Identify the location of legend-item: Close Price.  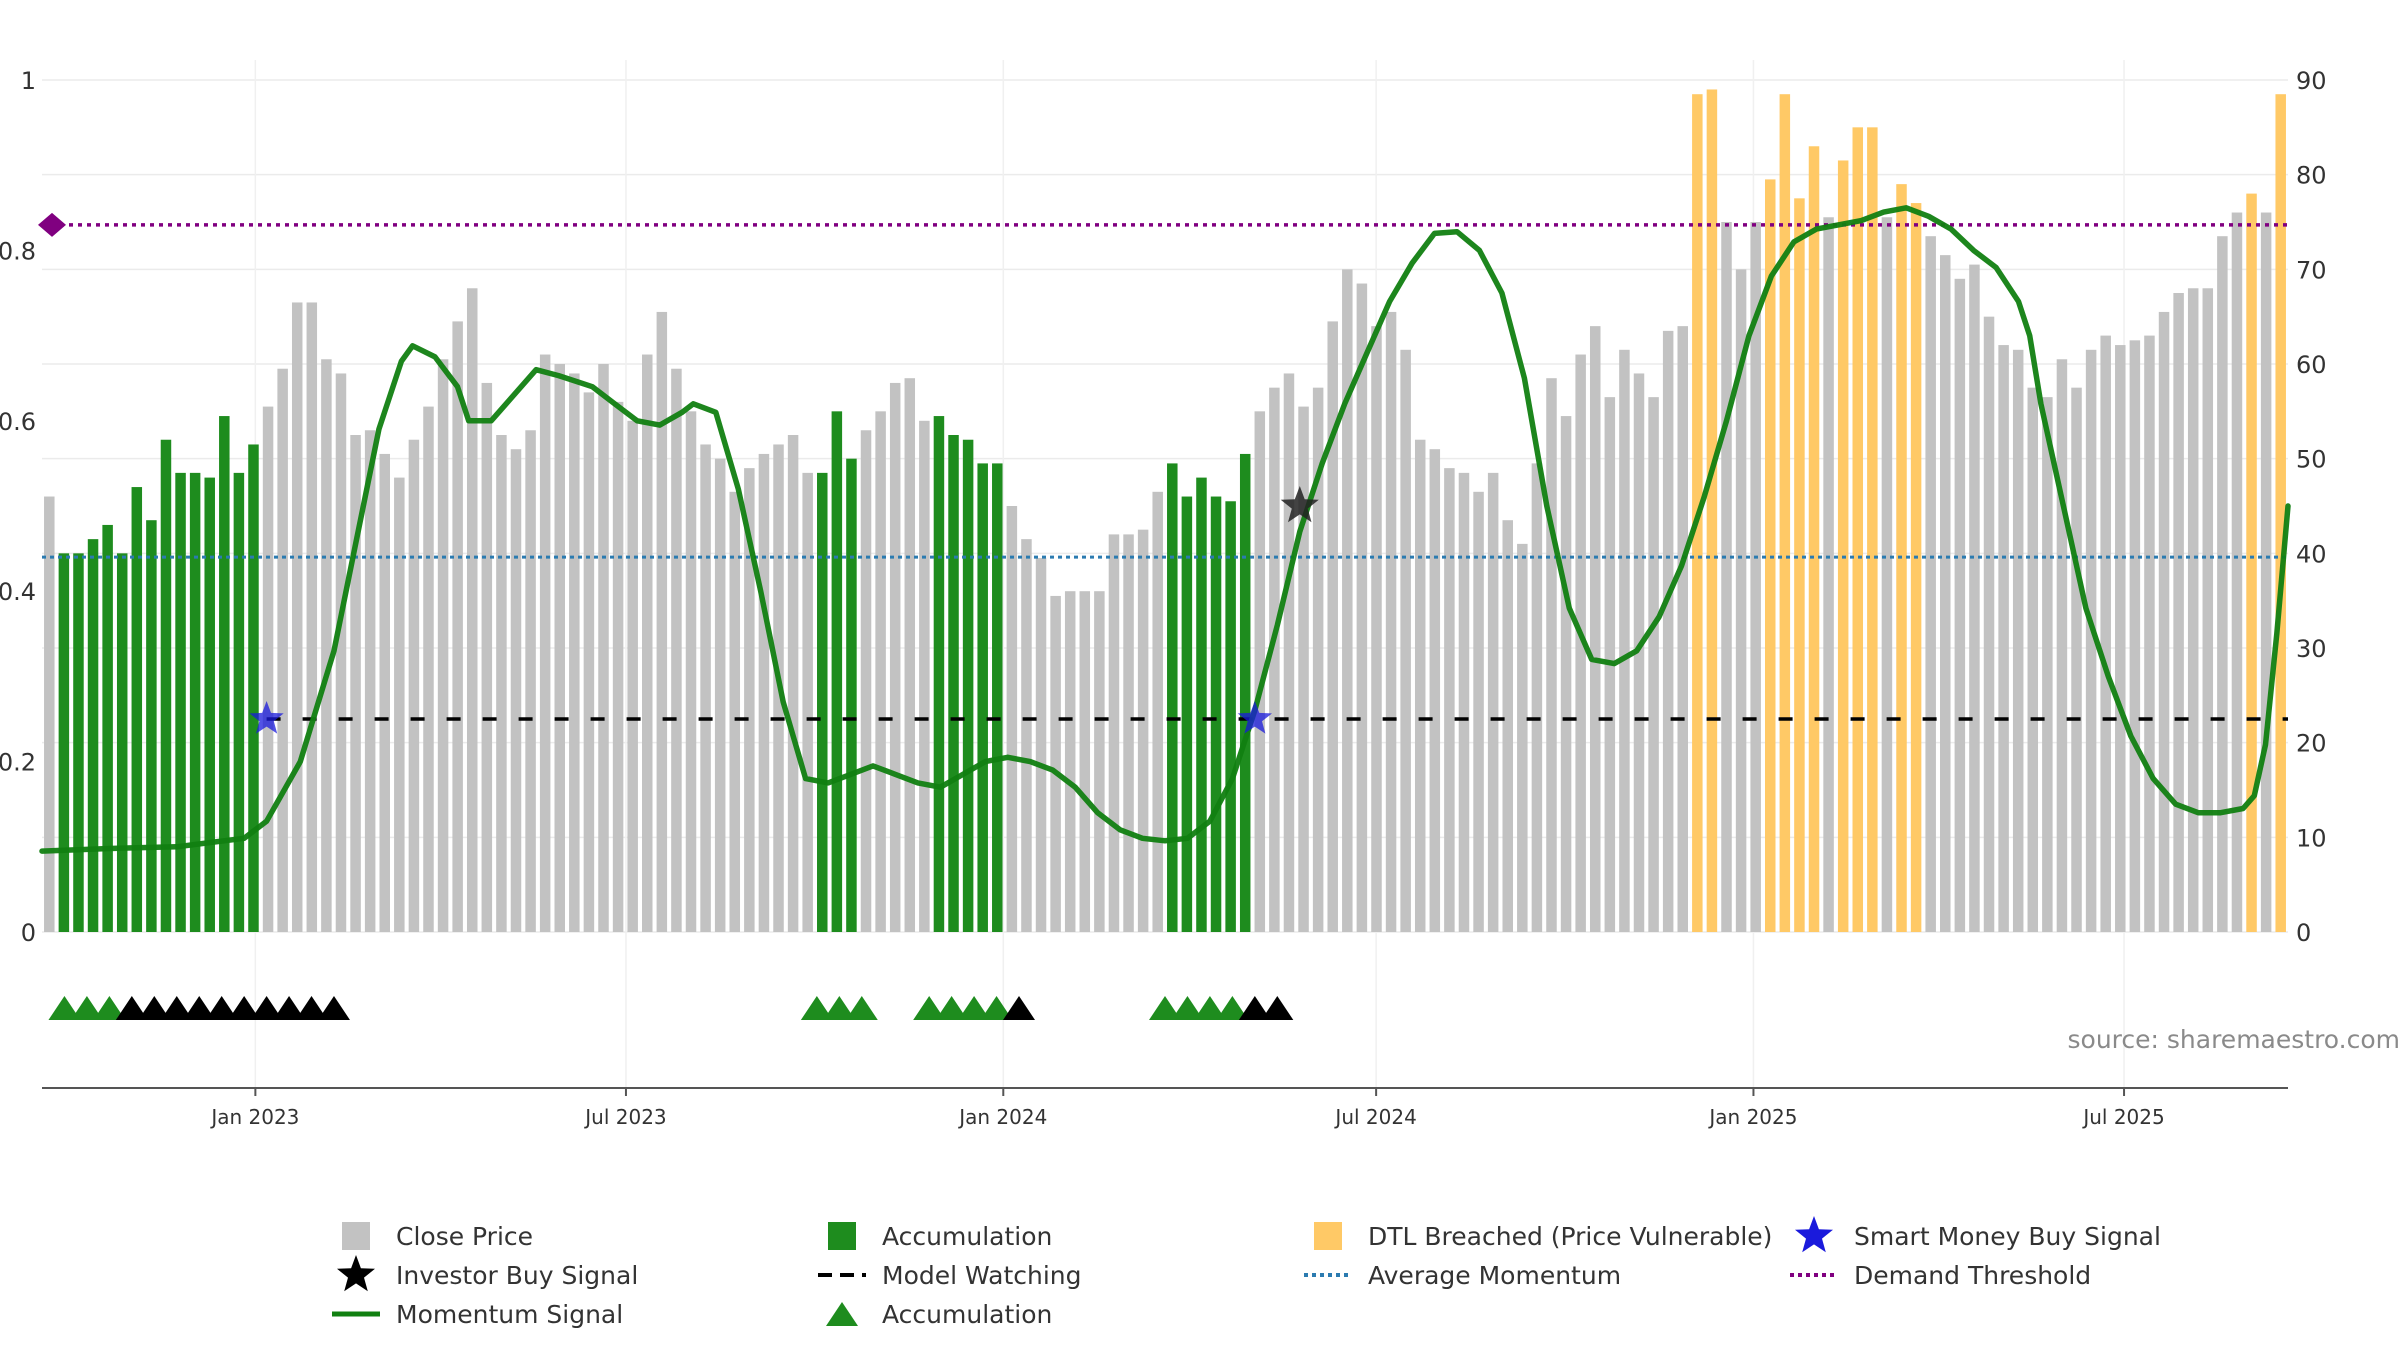
(437, 1236).